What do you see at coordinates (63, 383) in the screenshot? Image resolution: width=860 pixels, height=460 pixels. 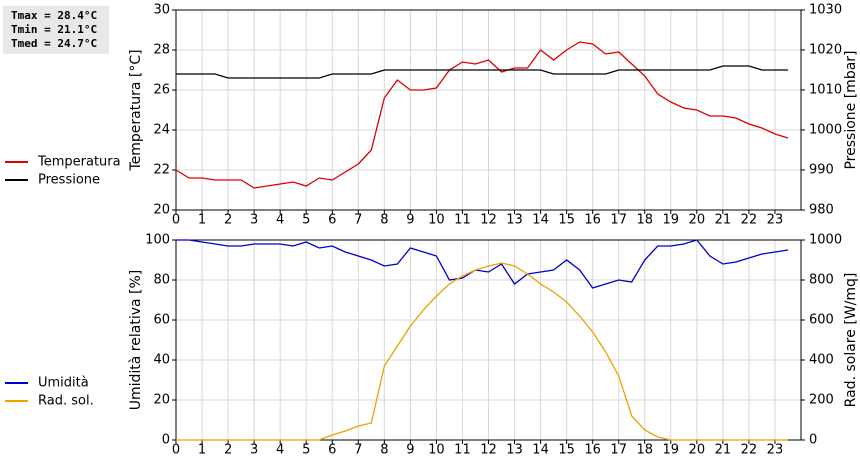 I see `legend-label: Umidità` at bounding box center [63, 383].